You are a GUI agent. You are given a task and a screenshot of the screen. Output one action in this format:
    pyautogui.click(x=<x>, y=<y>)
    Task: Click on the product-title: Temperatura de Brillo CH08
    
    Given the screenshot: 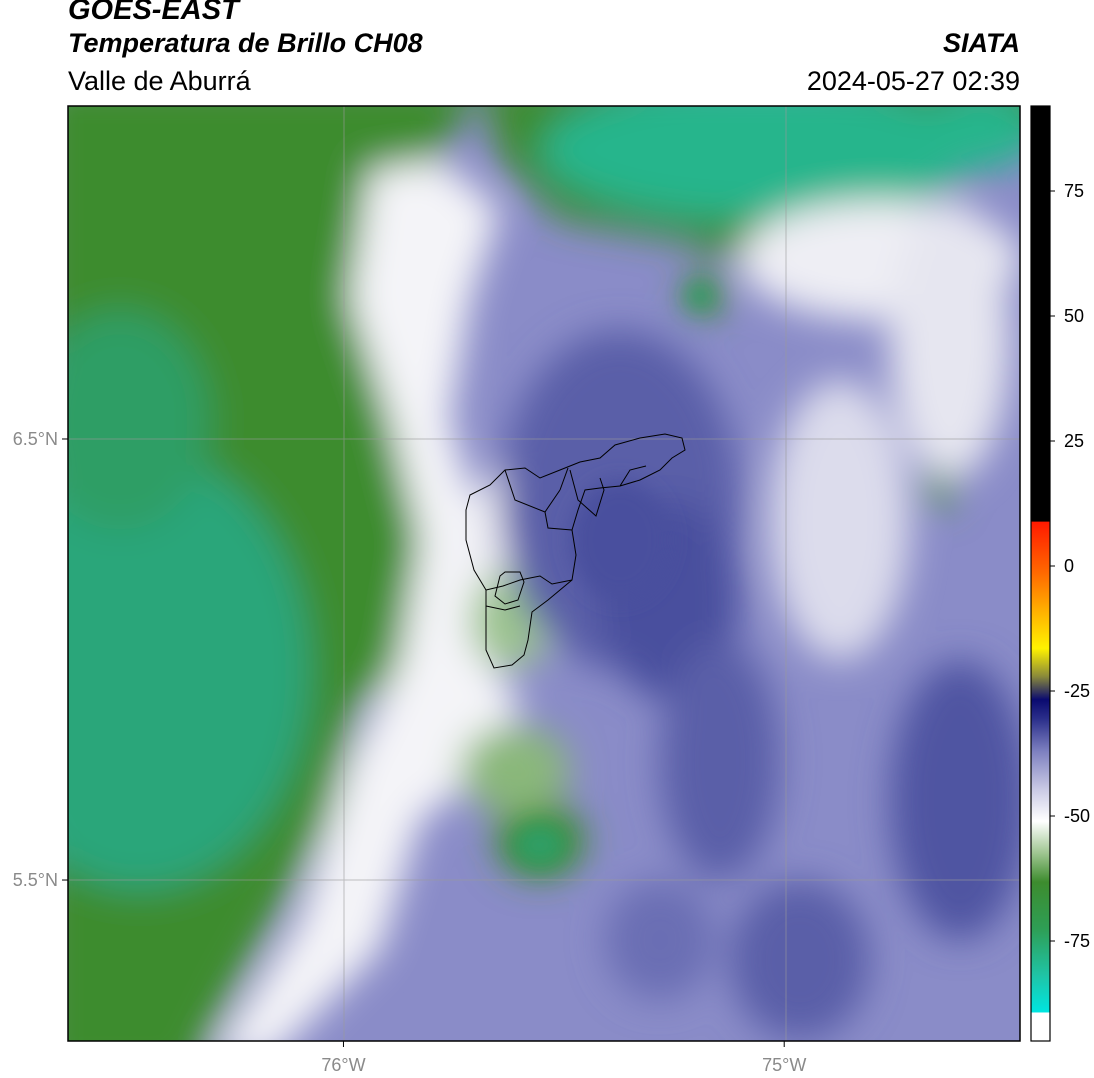 What is the action you would take?
    pyautogui.click(x=245, y=43)
    